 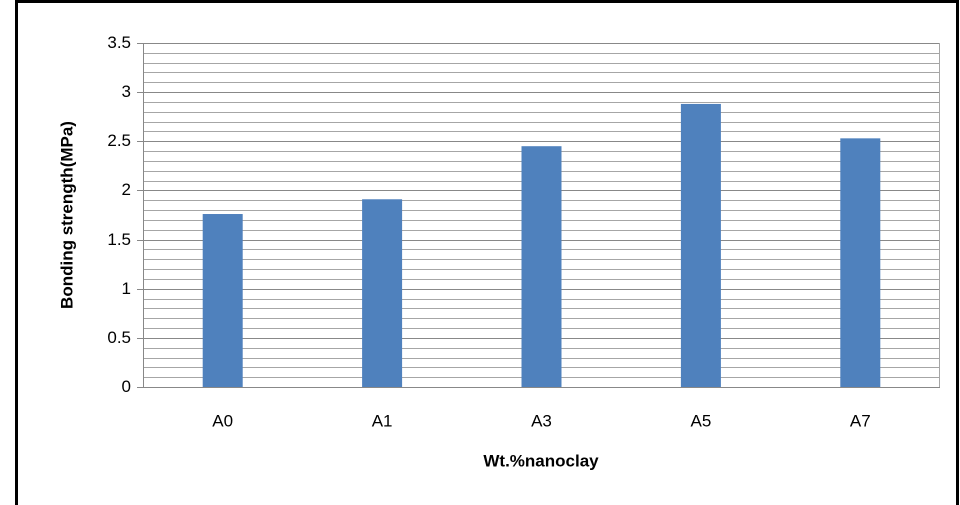 What do you see at coordinates (119, 140) in the screenshot?
I see `y-tick-label: 2.5` at bounding box center [119, 140].